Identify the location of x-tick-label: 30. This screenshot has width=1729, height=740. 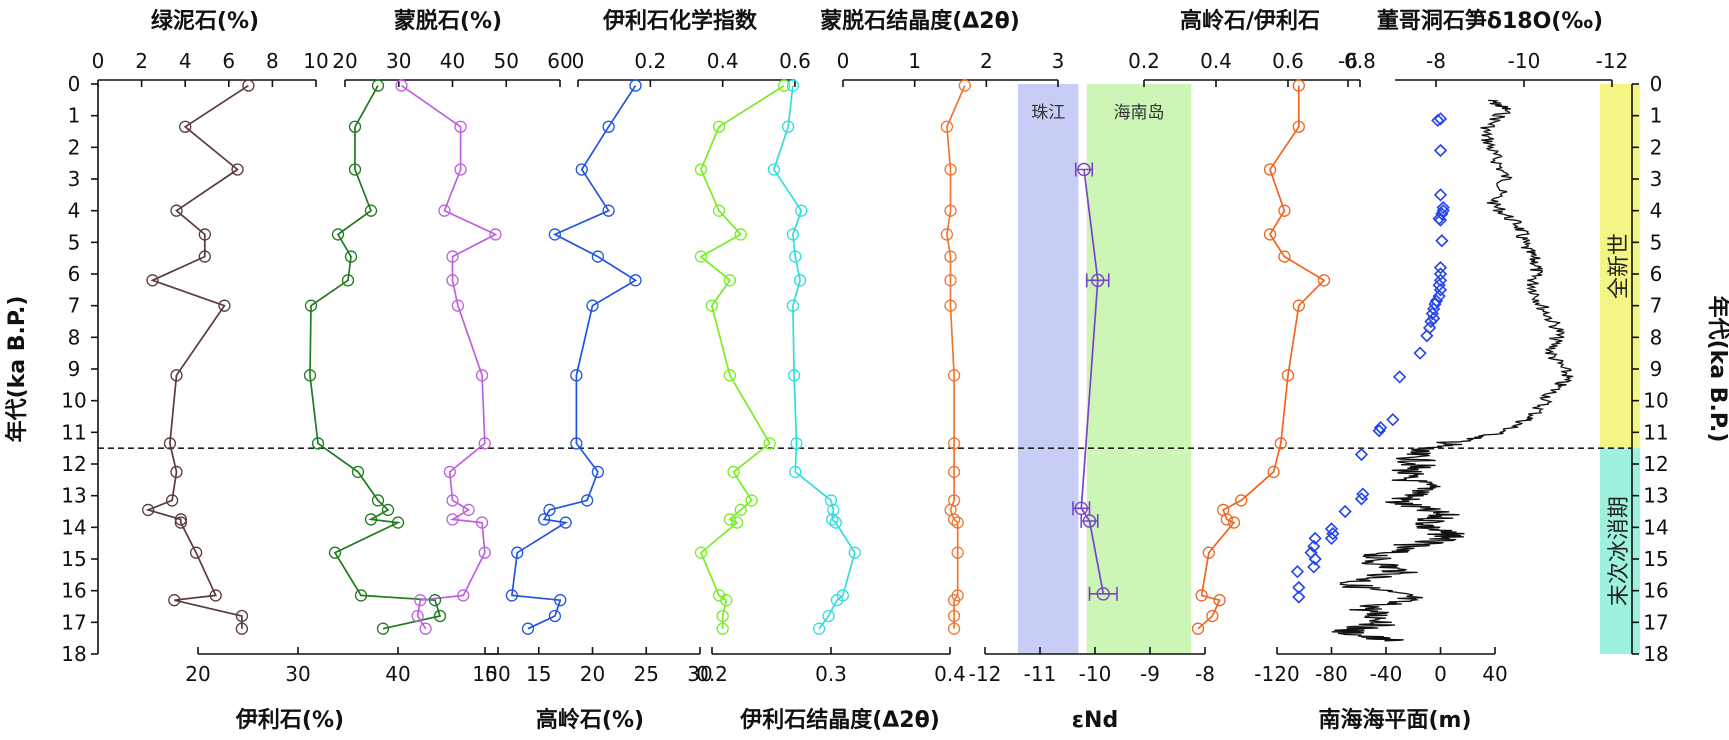
(398, 61).